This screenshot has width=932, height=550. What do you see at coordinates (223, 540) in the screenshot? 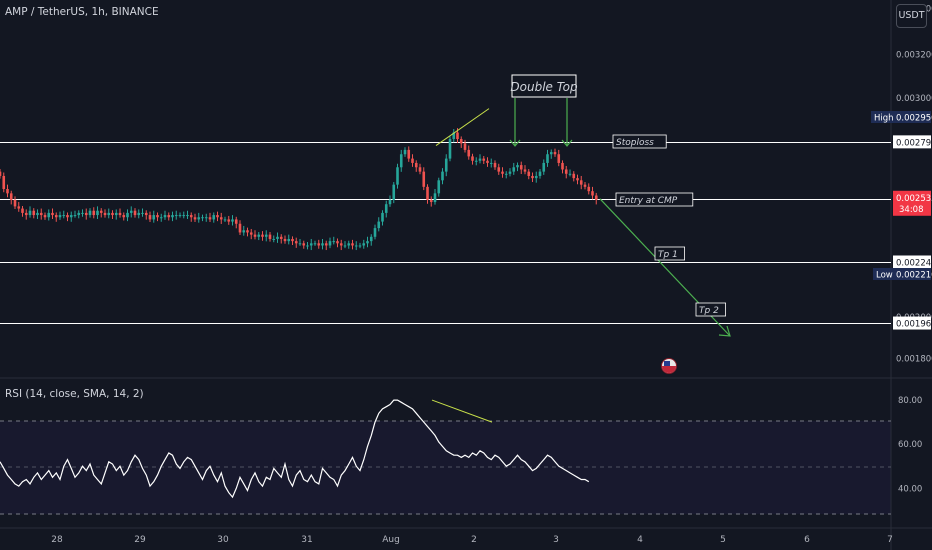
I see `time-tick-label: 30` at bounding box center [223, 540].